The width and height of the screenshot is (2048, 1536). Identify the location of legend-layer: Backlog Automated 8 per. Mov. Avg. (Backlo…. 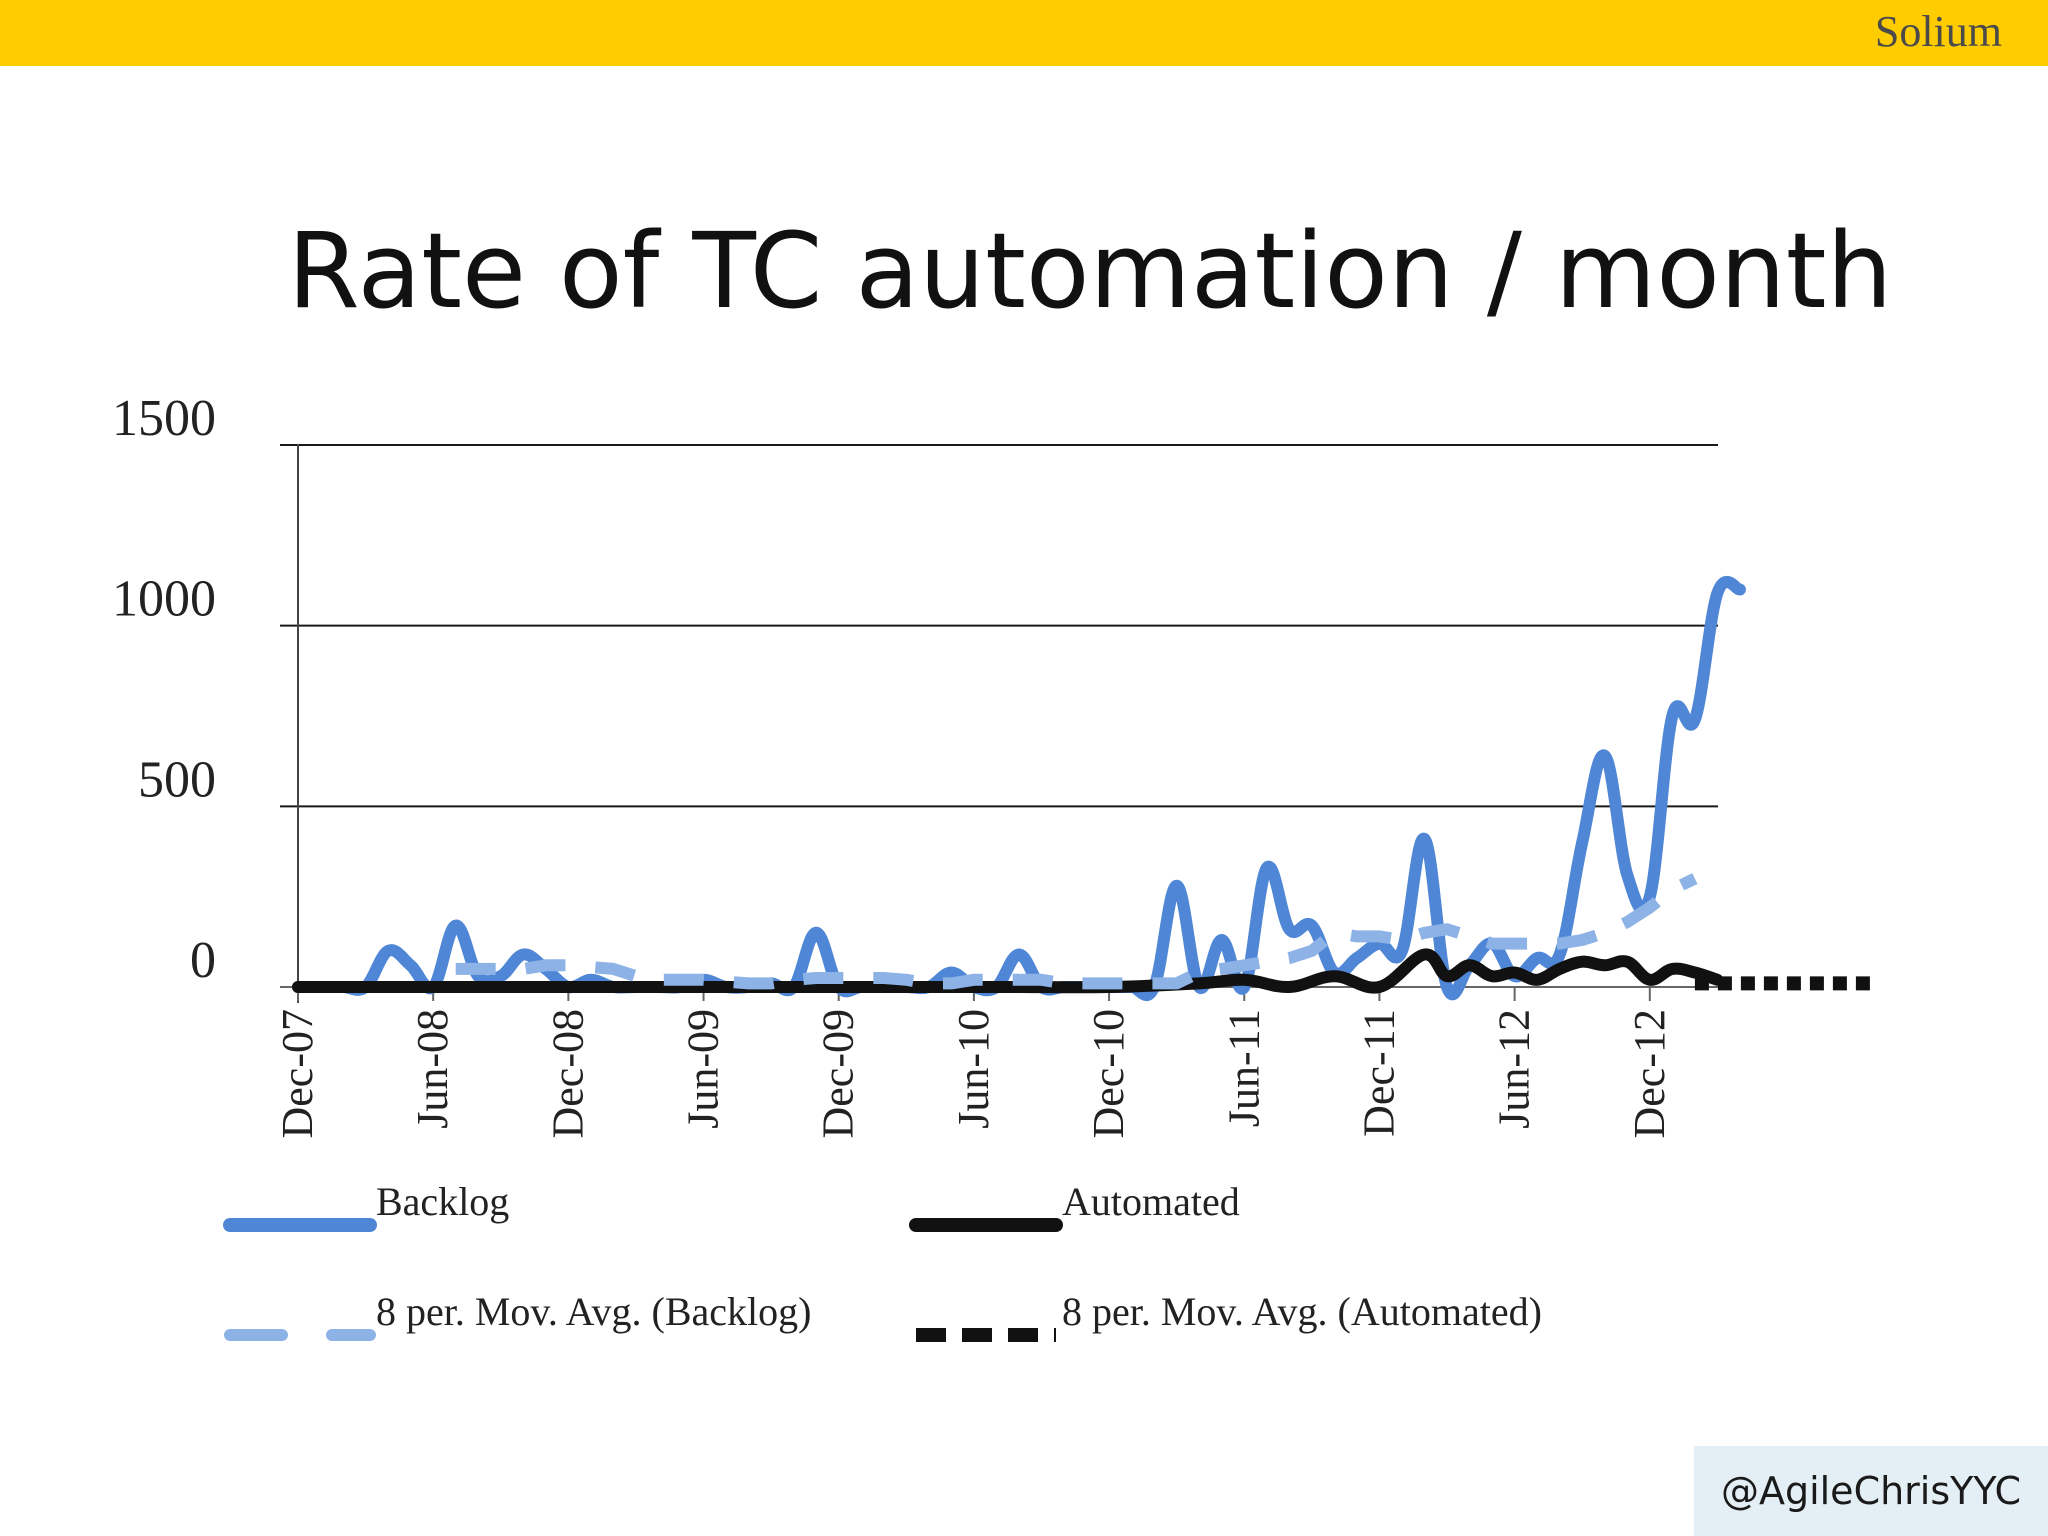
(882, 1260).